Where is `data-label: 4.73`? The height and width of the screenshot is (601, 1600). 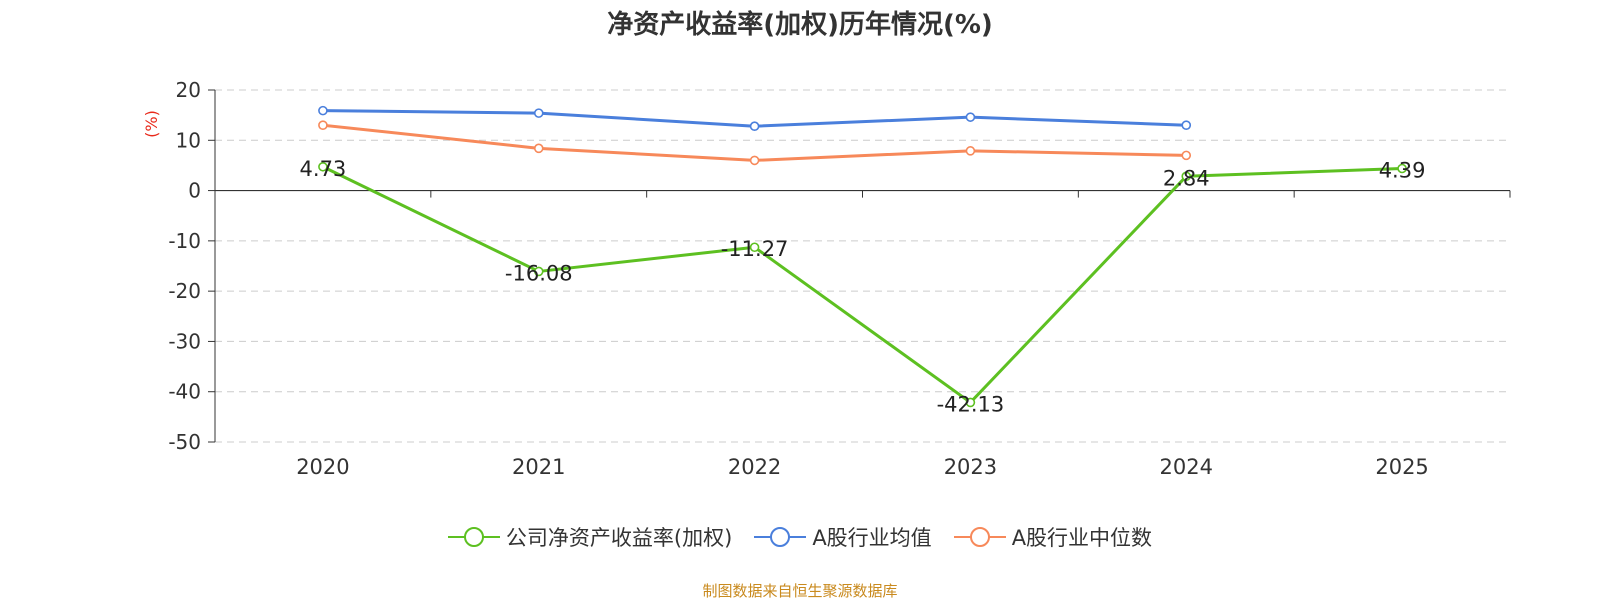
data-label: 4.73 is located at coordinates (323, 169).